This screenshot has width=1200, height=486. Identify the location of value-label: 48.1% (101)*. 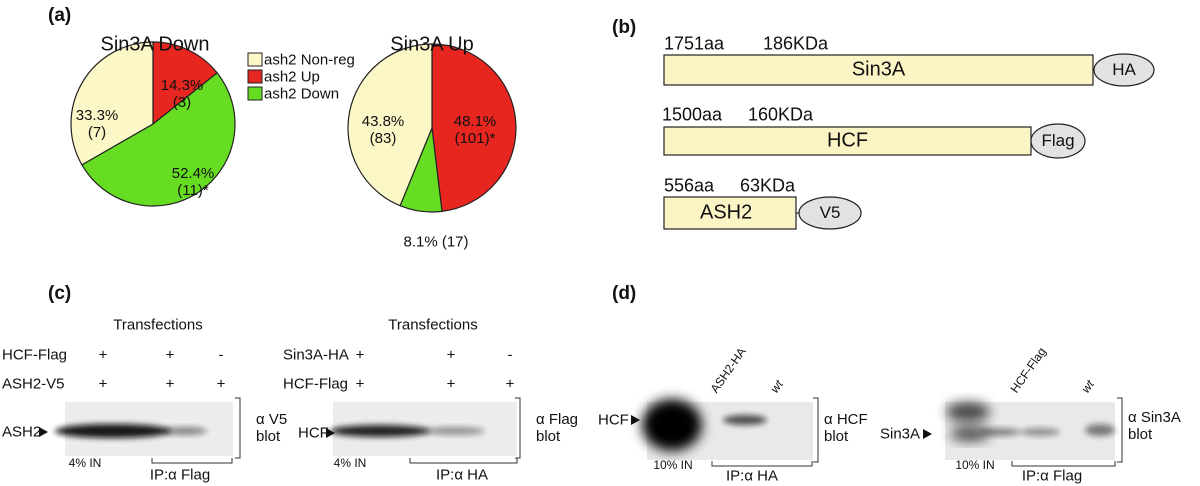
(475, 129).